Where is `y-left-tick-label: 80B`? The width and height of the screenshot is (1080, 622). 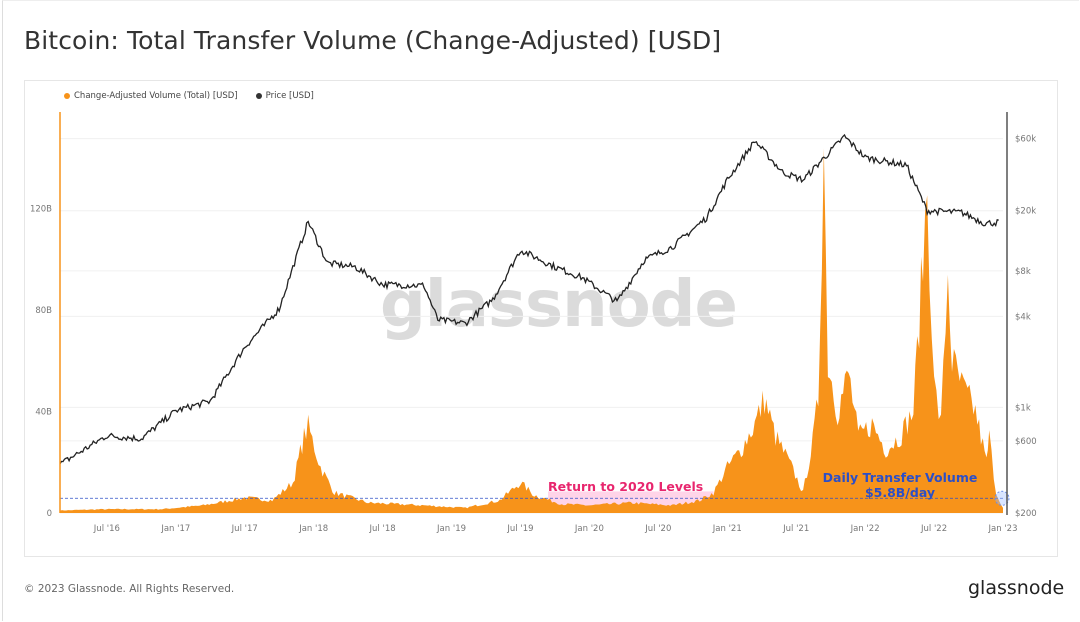 y-left-tick-label: 80B is located at coordinates (43, 311).